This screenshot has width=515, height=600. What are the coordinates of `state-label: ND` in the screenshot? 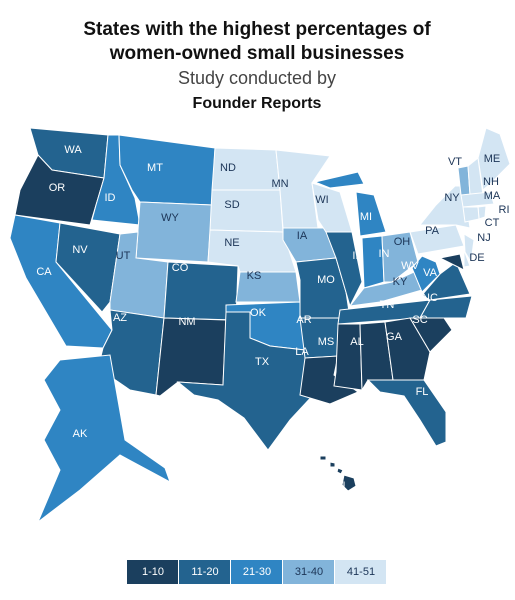 It's located at (228, 168).